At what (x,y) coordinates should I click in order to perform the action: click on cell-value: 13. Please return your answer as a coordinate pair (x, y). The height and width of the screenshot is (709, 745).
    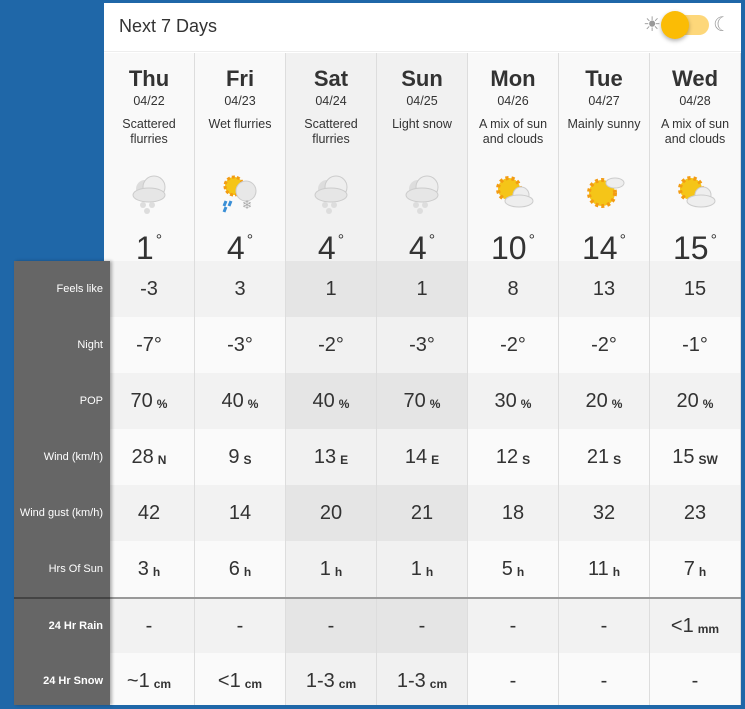
    Looking at the image, I should click on (325, 456).